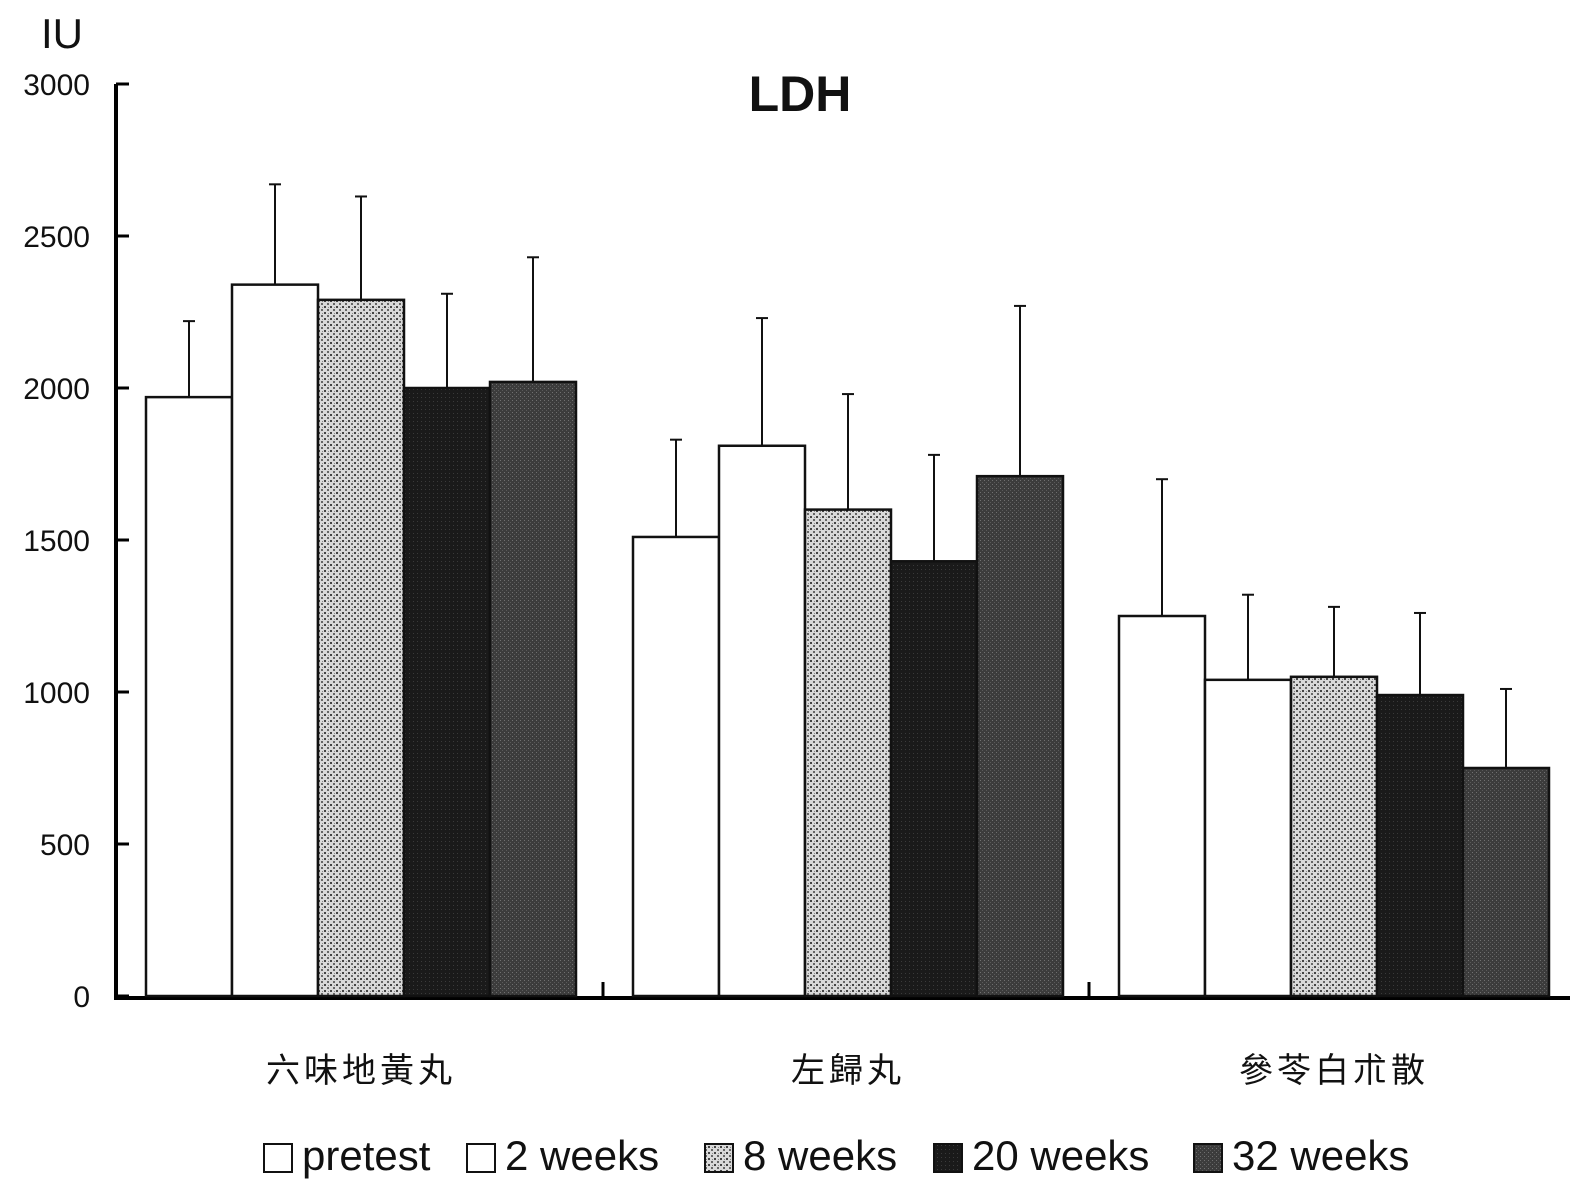 The image size is (1585, 1202). I want to click on x-category-label: 左歸丸, so click(848, 1071).